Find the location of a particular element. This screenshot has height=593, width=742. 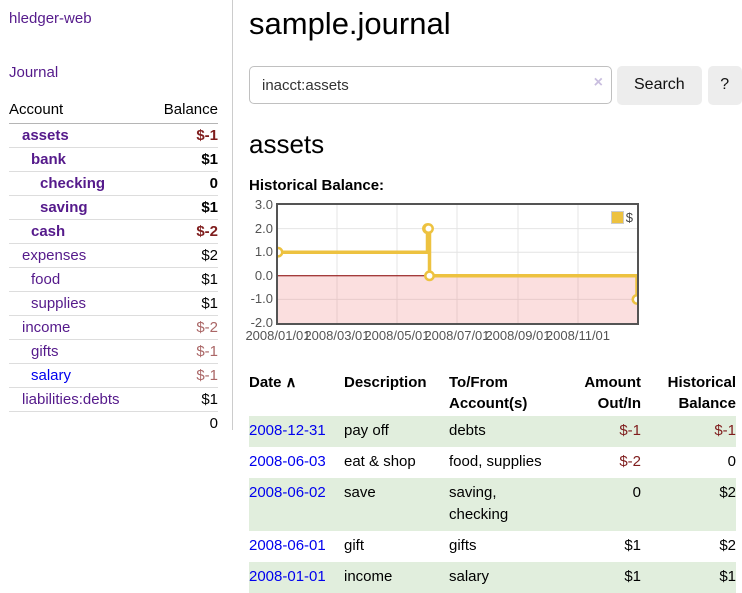

chart-plot-area: $ is located at coordinates (457, 264).